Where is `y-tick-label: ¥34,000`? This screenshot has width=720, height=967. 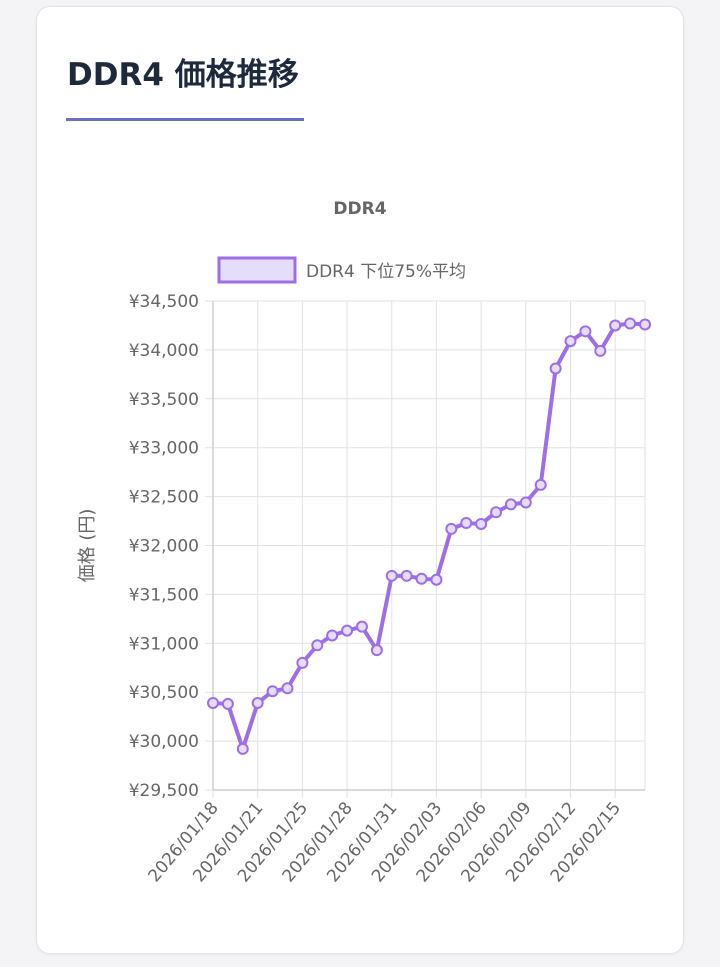 y-tick-label: ¥34,000 is located at coordinates (164, 351).